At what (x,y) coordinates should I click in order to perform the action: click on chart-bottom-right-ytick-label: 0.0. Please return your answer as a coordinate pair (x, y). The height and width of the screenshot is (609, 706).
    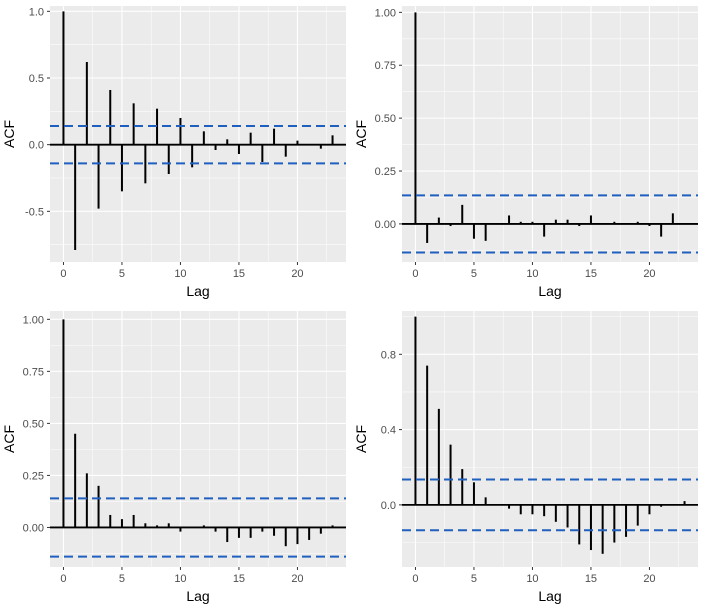
    Looking at the image, I should click on (388, 506).